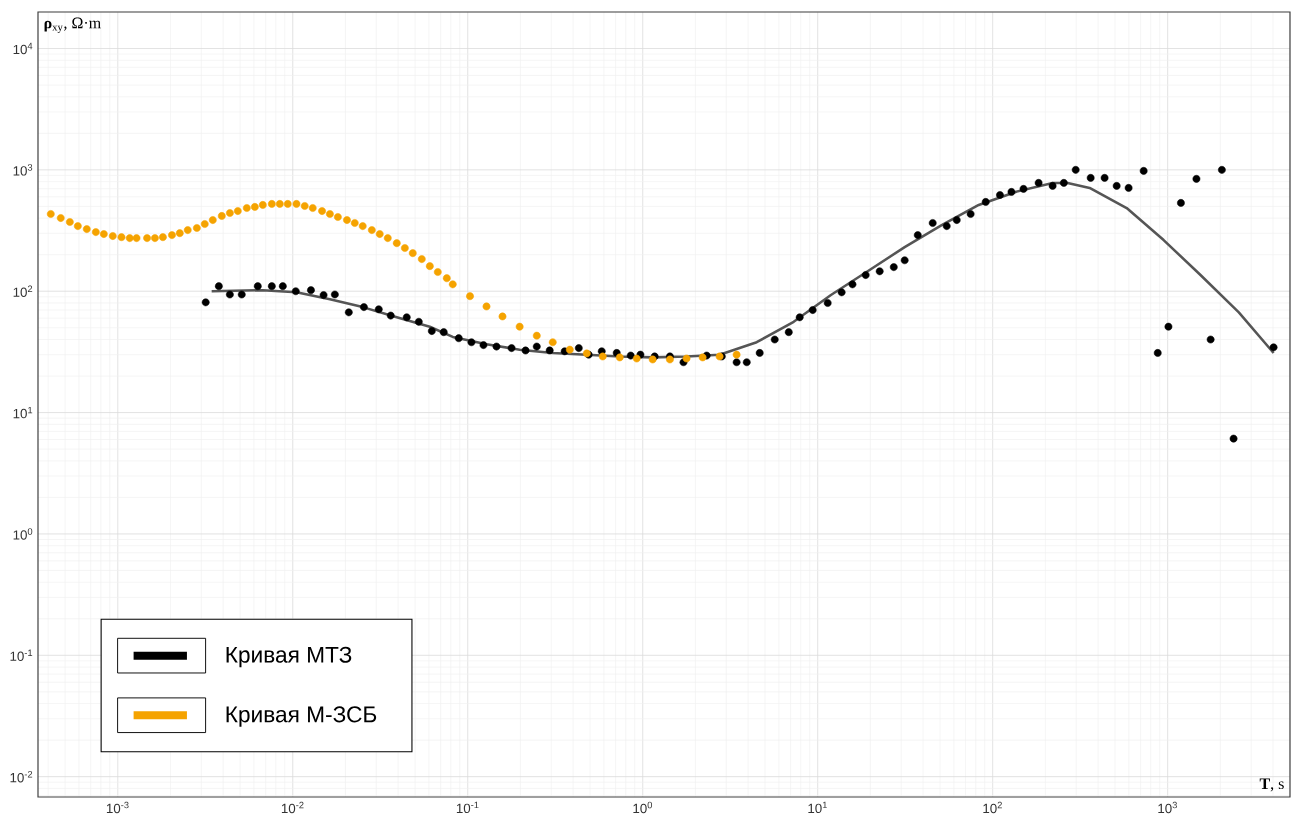 The width and height of the screenshot is (1300, 816). Describe the element at coordinates (1271, 785) in the screenshot. I see `x-axis-title: T, s` at that location.